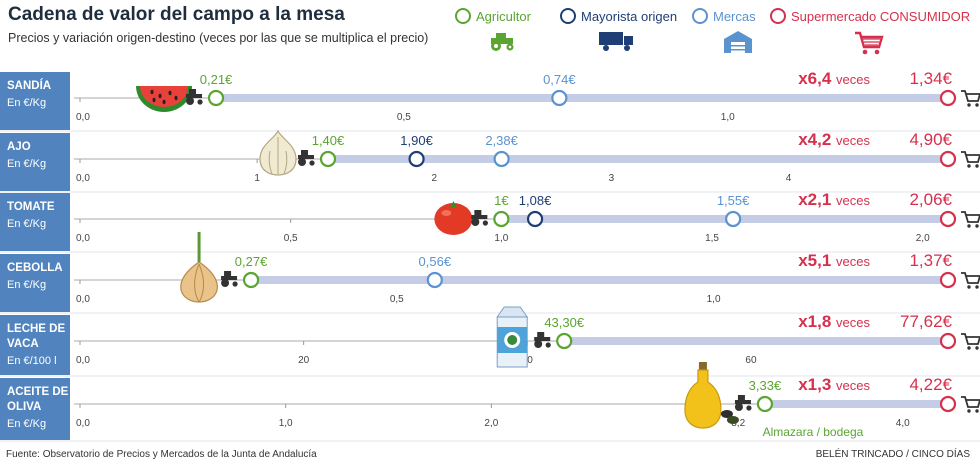  I want to click on onion-bulb, so click(199, 282).